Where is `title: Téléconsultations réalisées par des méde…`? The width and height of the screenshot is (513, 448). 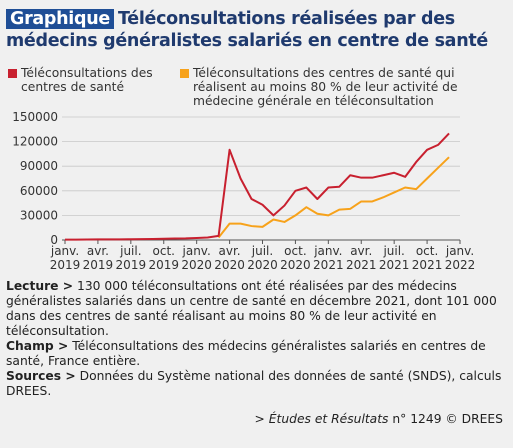 title: Téléconsultations réalisées par des méde… is located at coordinates (247, 30).